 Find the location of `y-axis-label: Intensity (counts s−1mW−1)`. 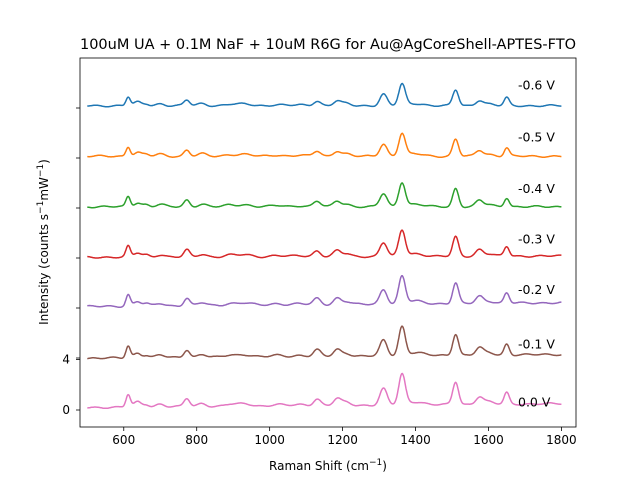

y-axis-label: Intensity (counts s−1mW−1) is located at coordinates (43, 242).